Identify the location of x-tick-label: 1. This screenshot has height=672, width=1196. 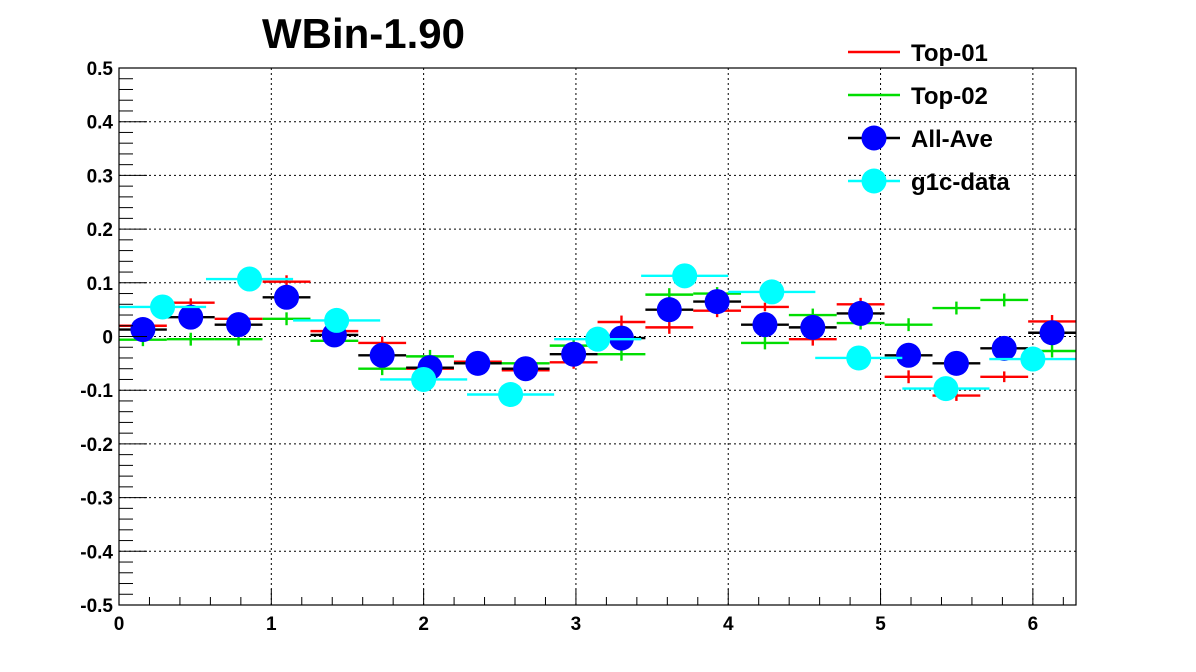
(271, 624).